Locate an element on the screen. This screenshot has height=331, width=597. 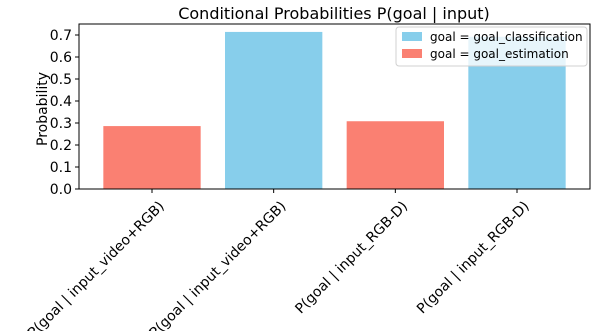
y-tick-label: 0.3 is located at coordinates (61, 124).